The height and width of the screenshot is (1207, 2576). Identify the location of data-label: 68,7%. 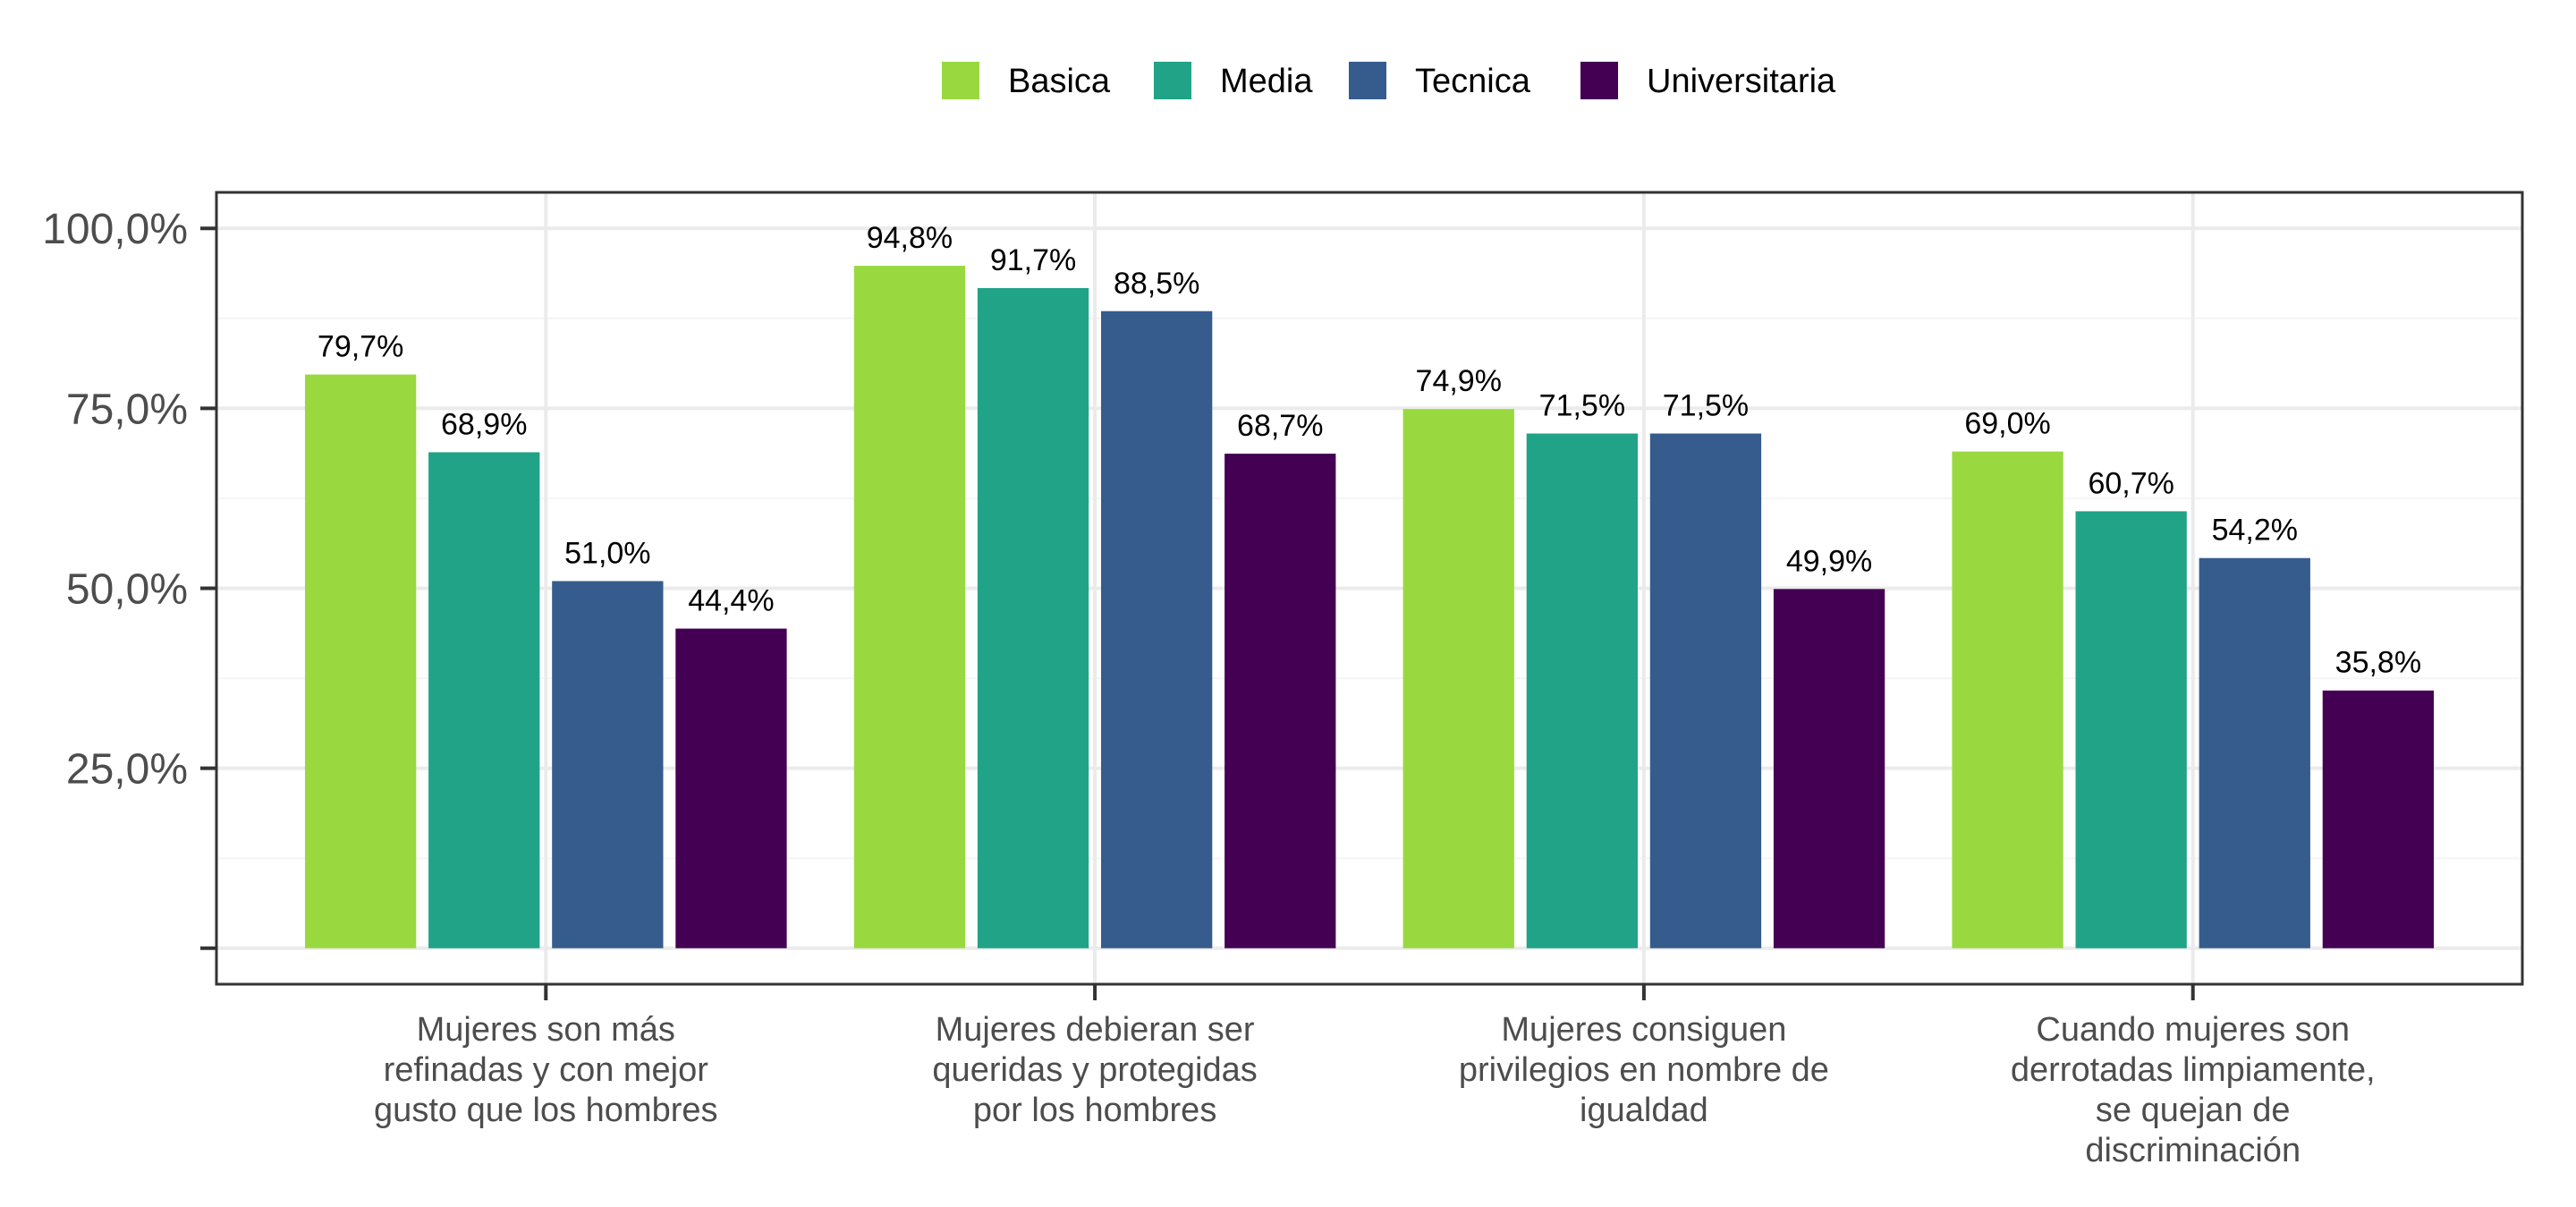
(1280, 426).